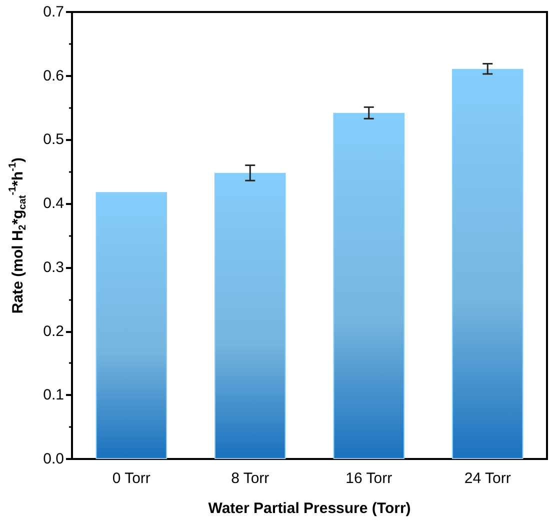 The width and height of the screenshot is (553, 532). Describe the element at coordinates (53, 331) in the screenshot. I see `y-tick-label: 0.2` at that location.